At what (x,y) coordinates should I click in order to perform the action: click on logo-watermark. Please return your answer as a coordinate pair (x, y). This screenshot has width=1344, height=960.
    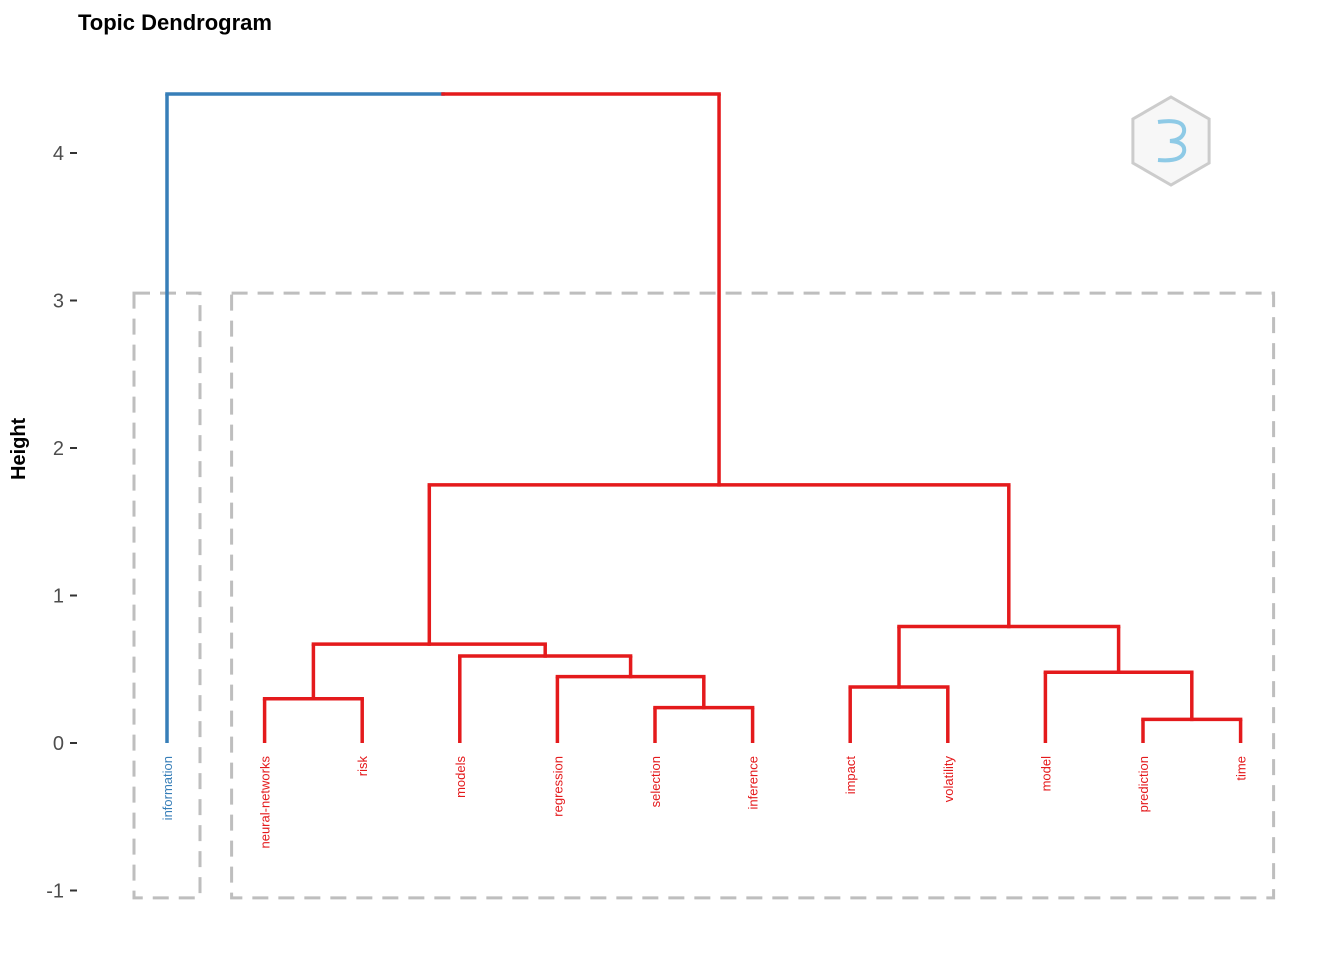
    Looking at the image, I should click on (1171, 141).